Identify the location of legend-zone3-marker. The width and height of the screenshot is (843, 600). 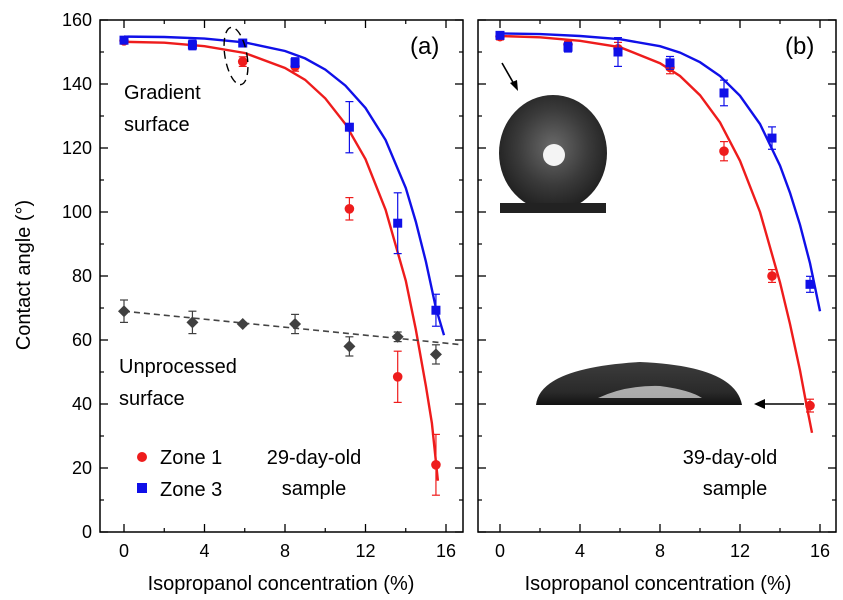
(142, 488).